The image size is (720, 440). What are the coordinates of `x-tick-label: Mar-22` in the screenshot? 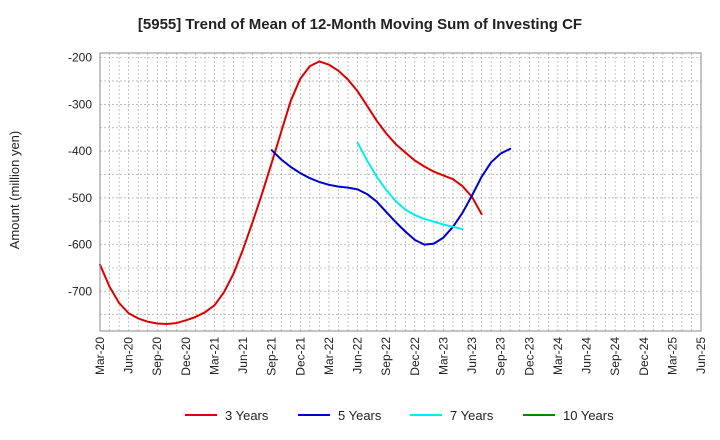 It's located at (329, 356).